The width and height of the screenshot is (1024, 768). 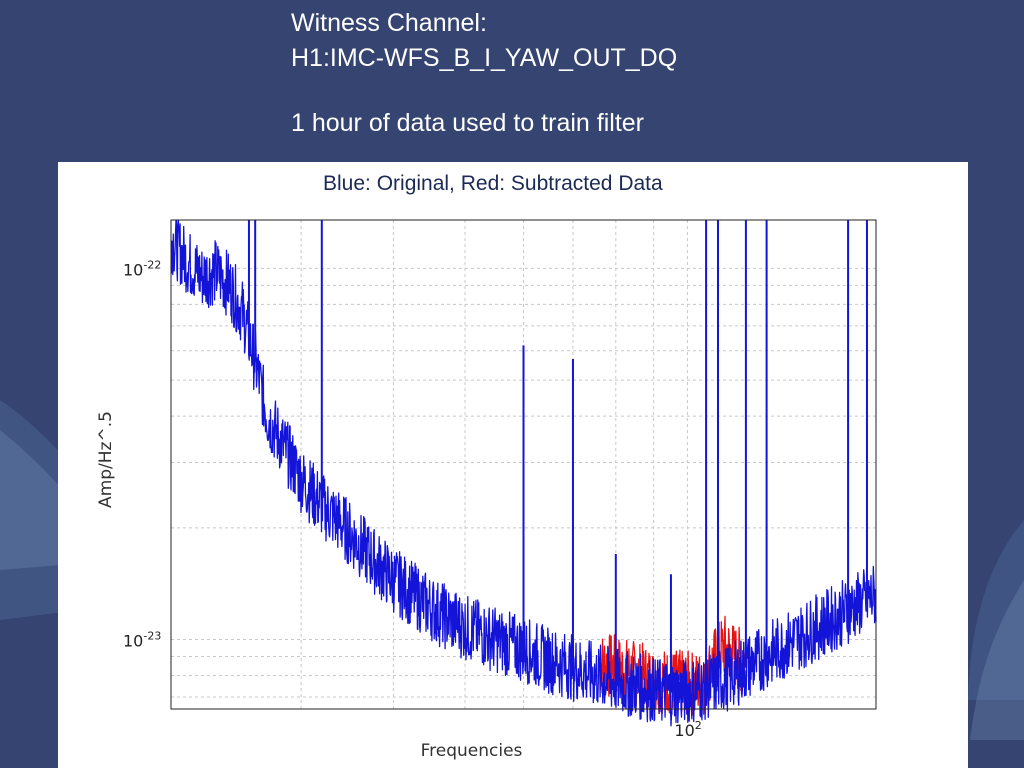 I want to click on y-tick-labels: 10-23 10-22, so click(x=142, y=454).